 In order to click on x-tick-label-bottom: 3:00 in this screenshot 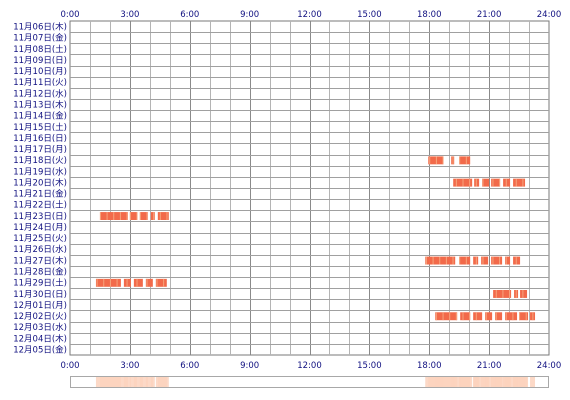, I will do `click(129, 366)`.